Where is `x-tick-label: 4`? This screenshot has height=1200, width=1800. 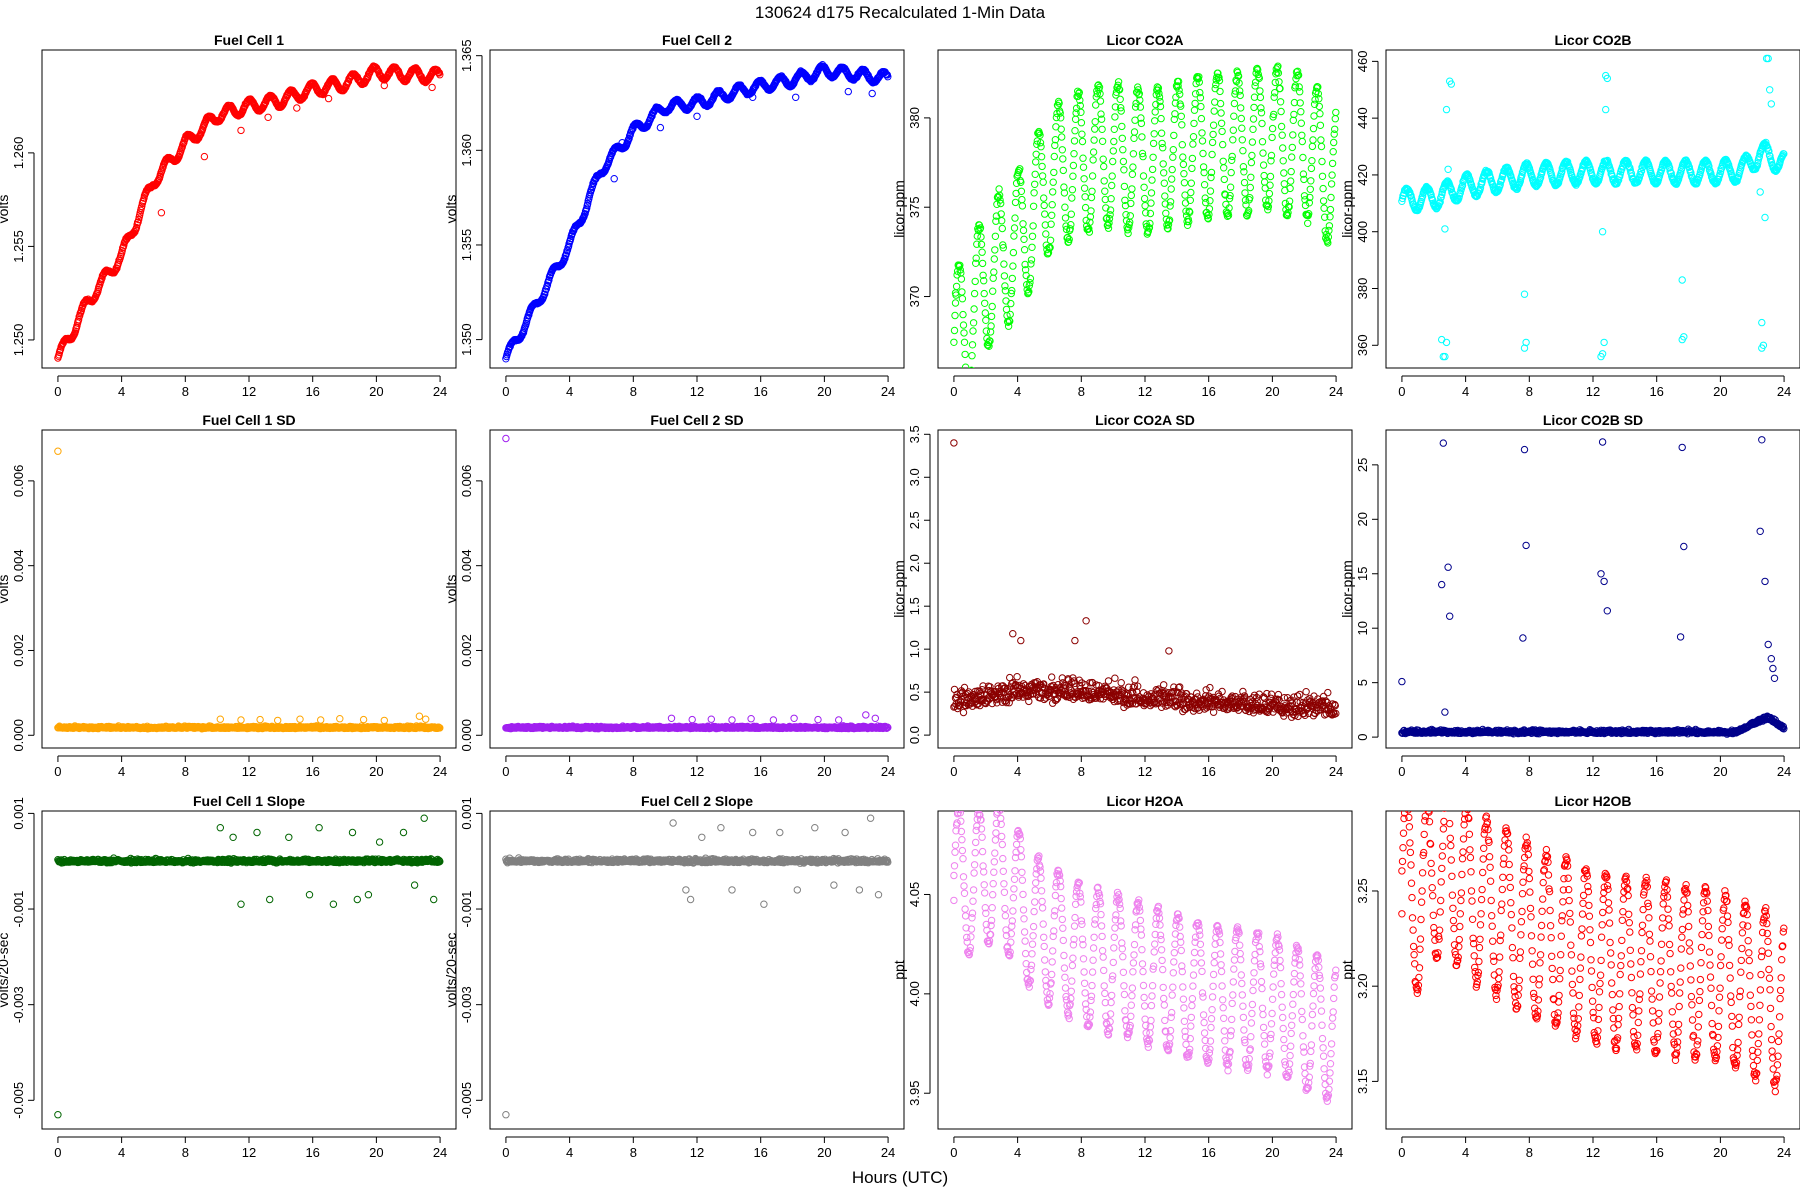
x-tick-label: 4 is located at coordinates (1017, 771).